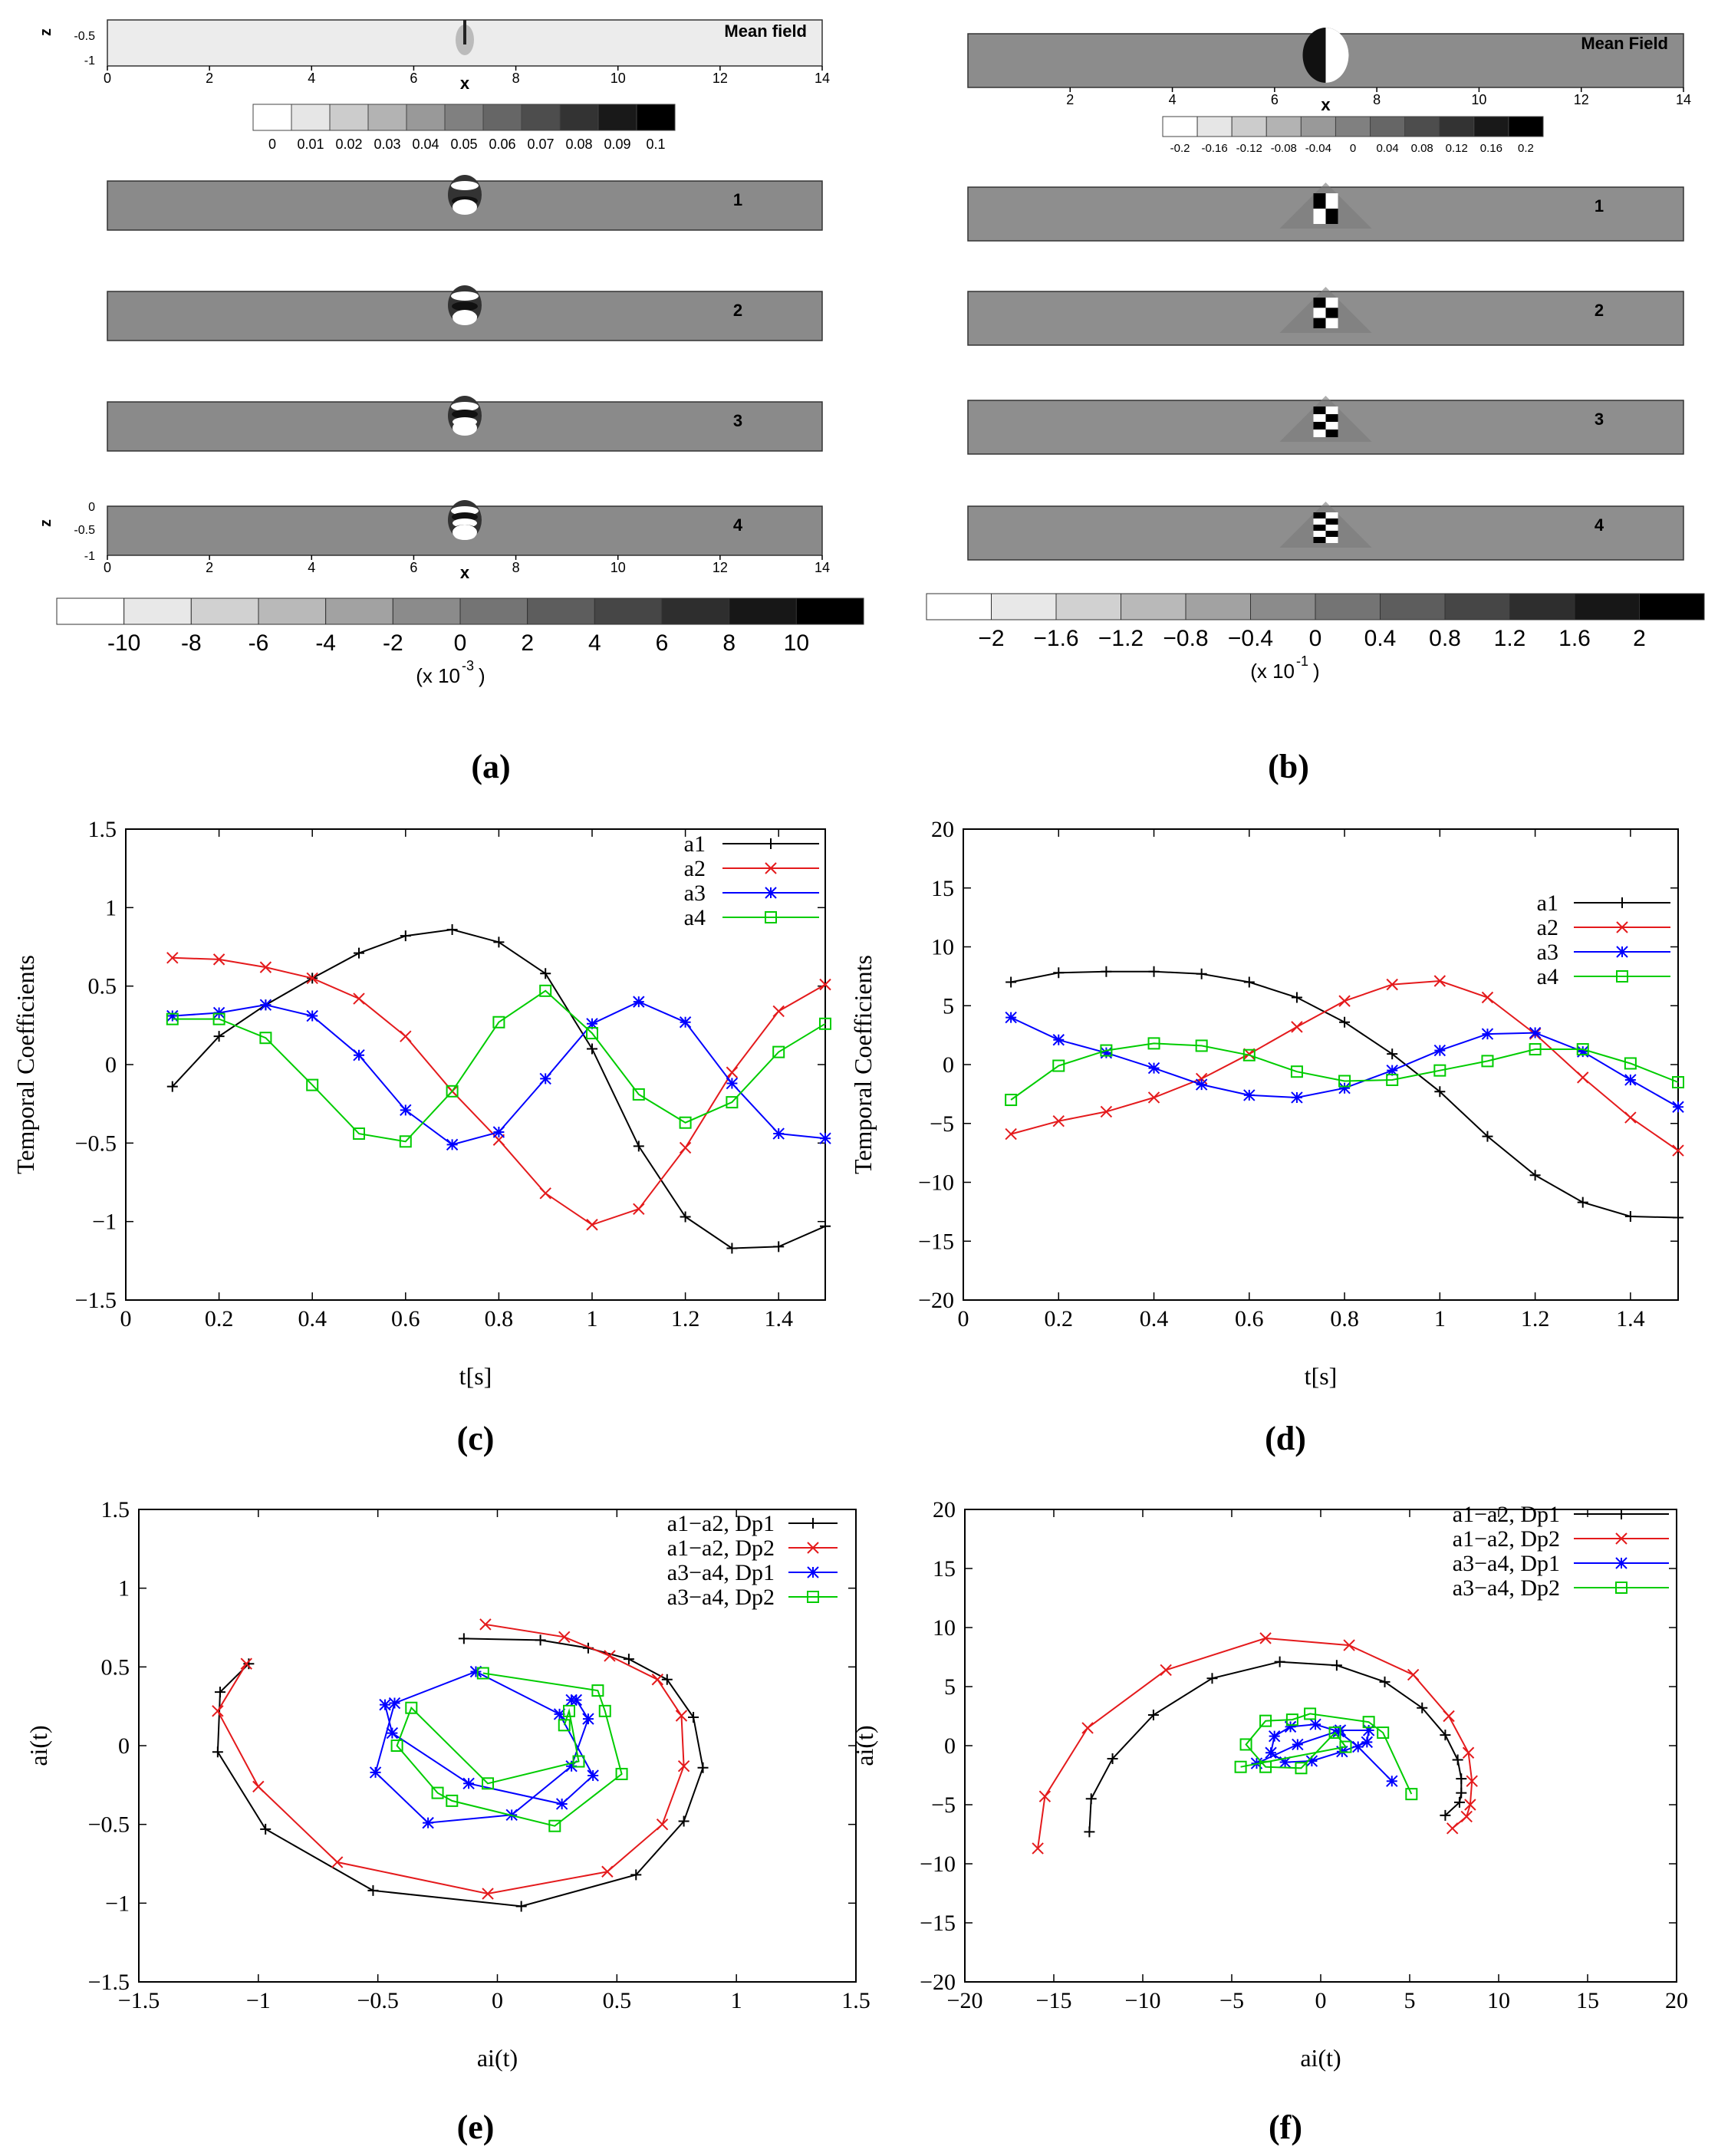 This screenshot has height=2156, width=1718. Describe the element at coordinates (1547, 976) in the screenshot. I see `legend-label: a4` at that location.